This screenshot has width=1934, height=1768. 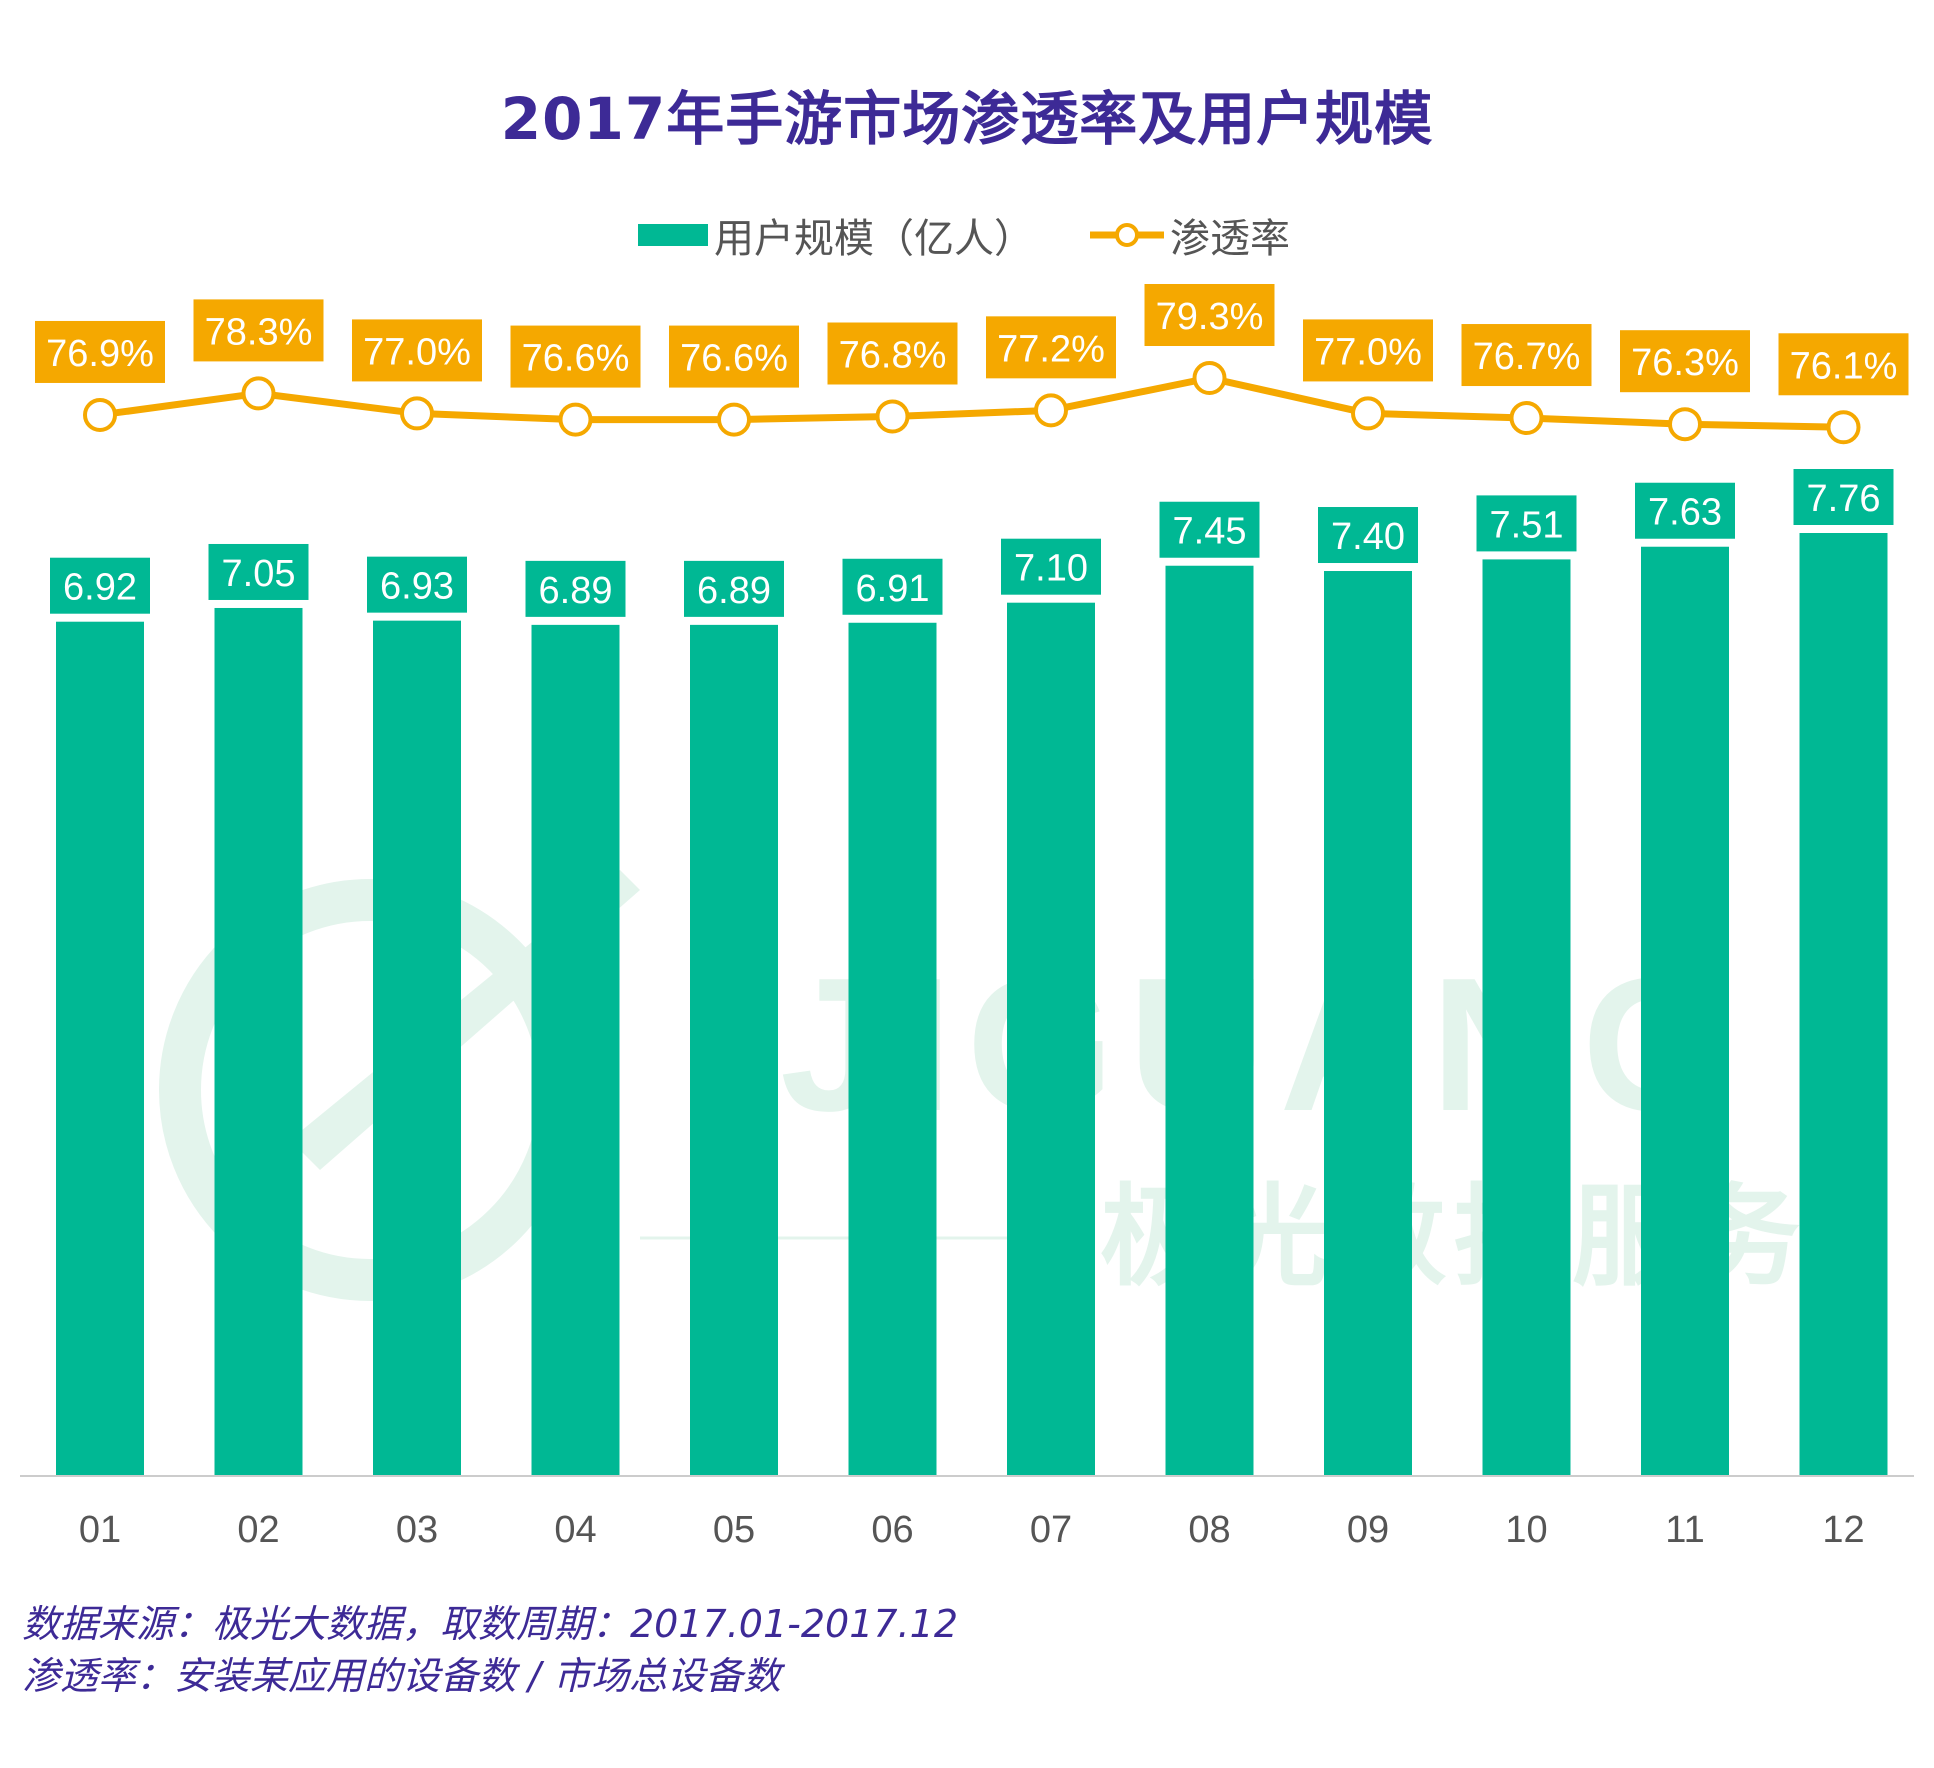 I want to click on bar-data-label: 7.76, so click(x=1844, y=499).